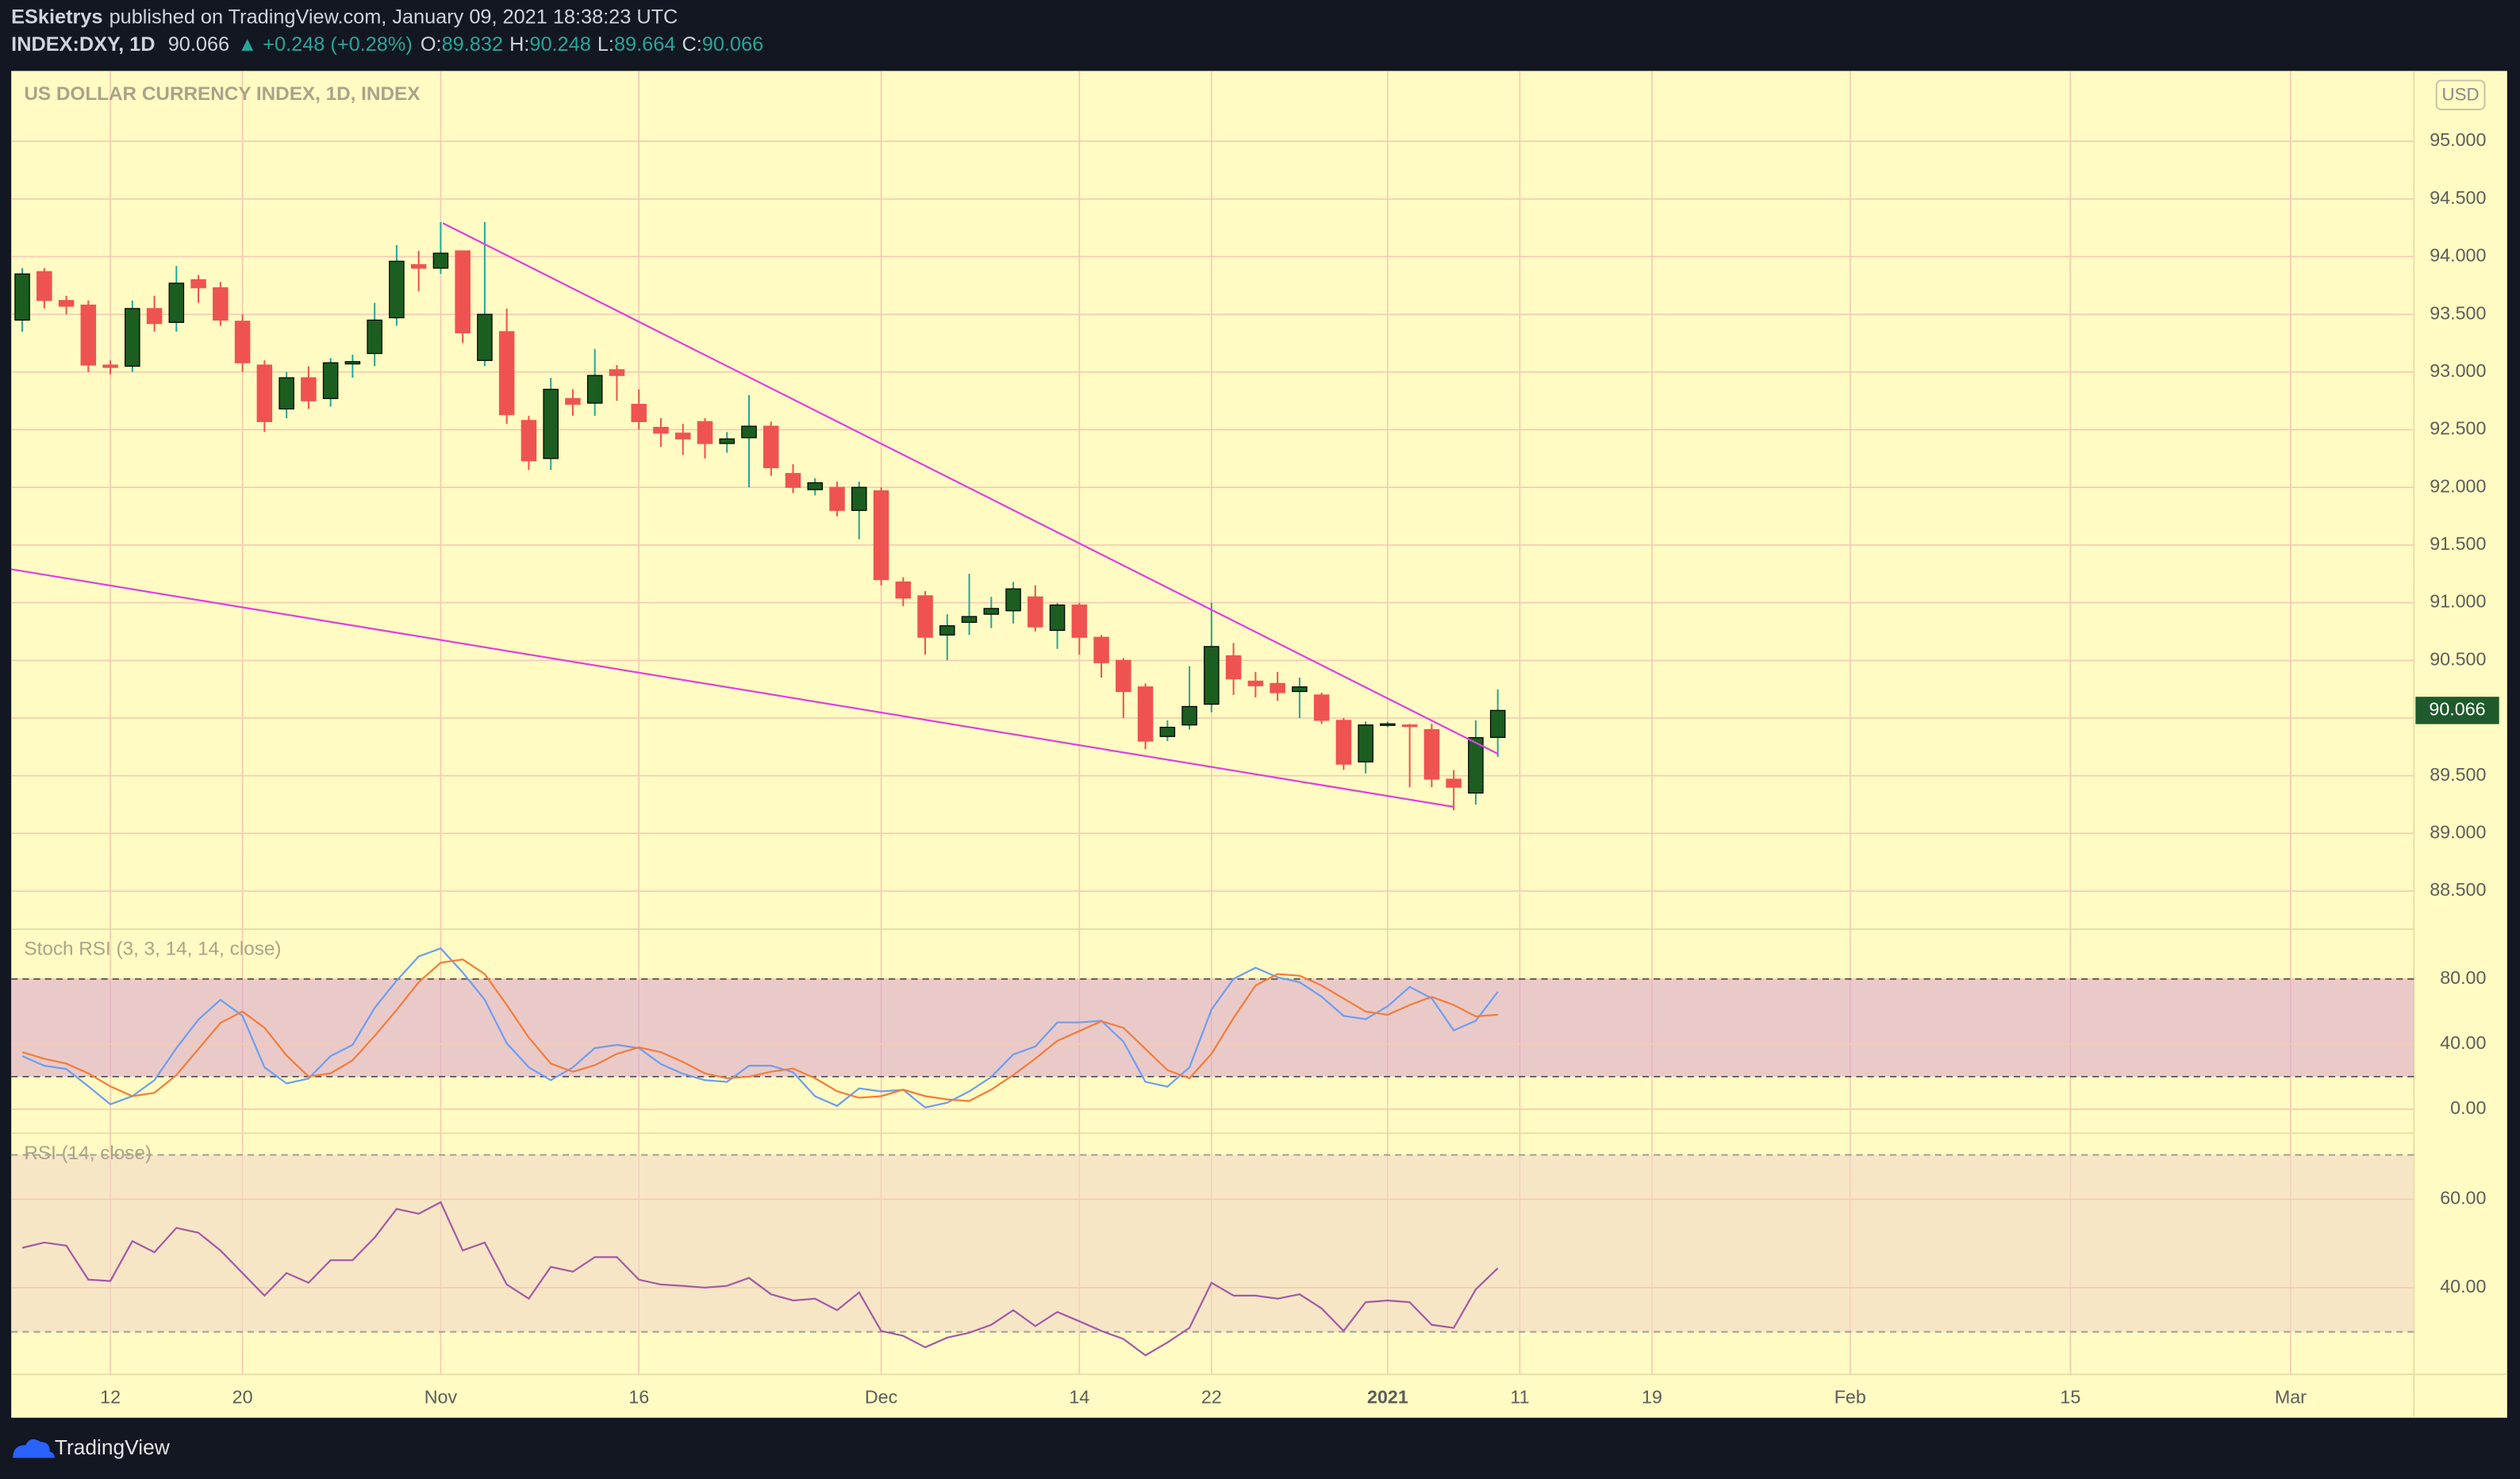 The height and width of the screenshot is (1479, 2520). Describe the element at coordinates (472, 45) in the screenshot. I see `ohlc-value: 89.832` at that location.